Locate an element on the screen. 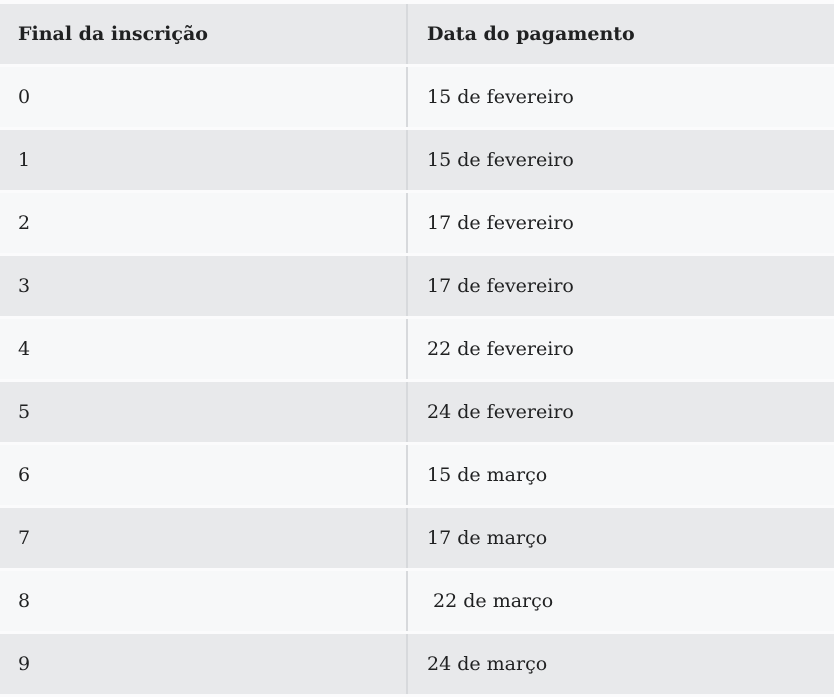 The width and height of the screenshot is (834, 697). table-row: 9 24 de março is located at coordinates (417, 664).